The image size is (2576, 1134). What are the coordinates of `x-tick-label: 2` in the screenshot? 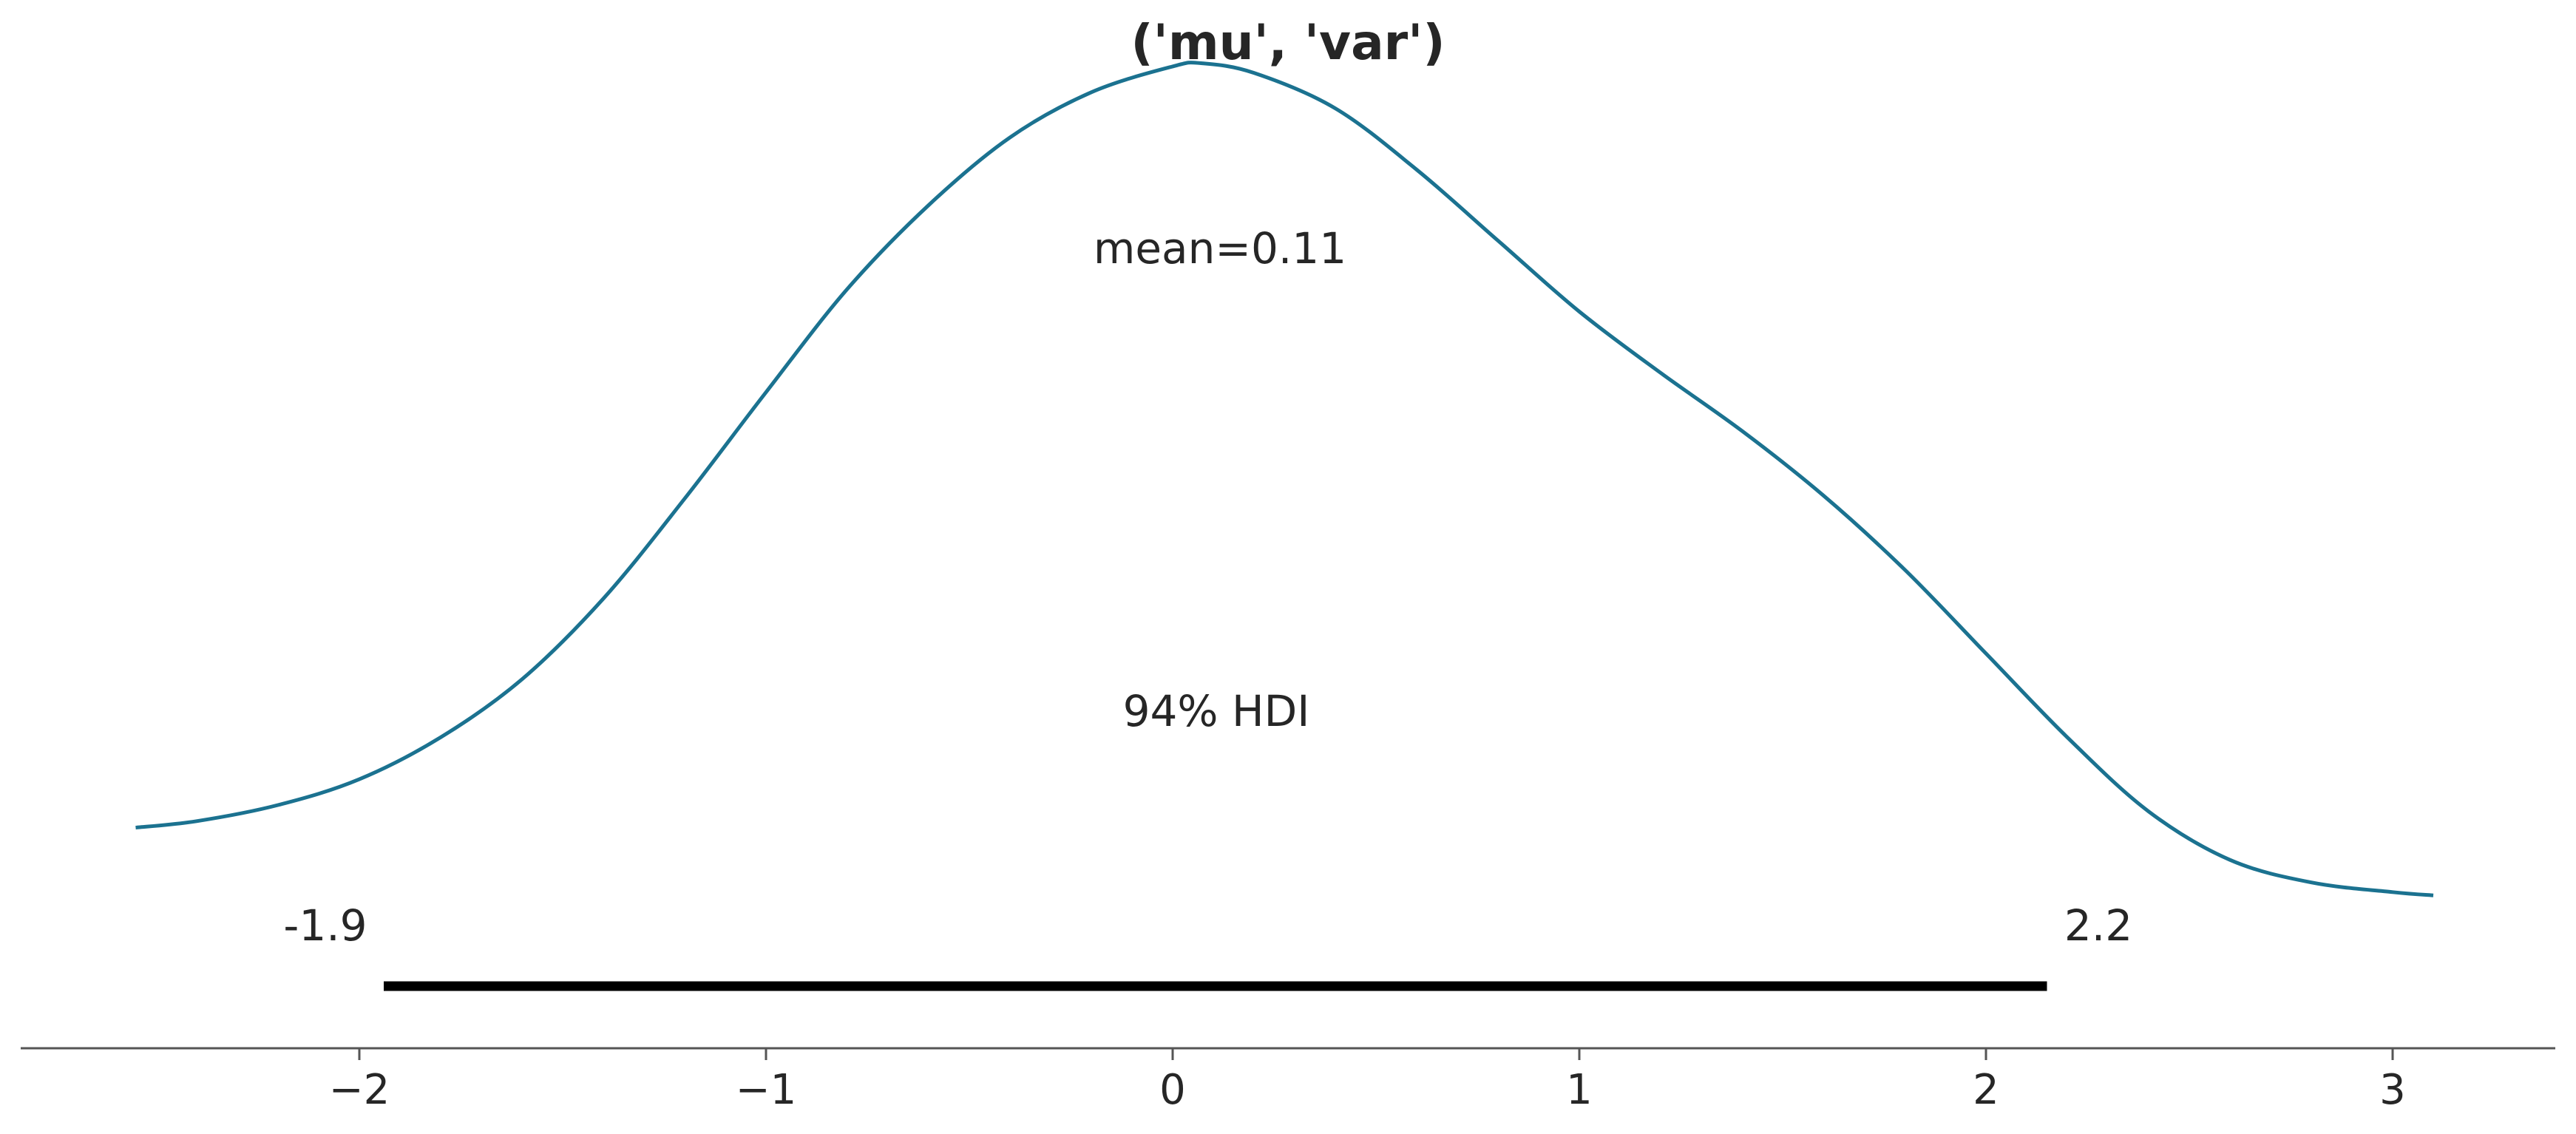 It's located at (1986, 1090).